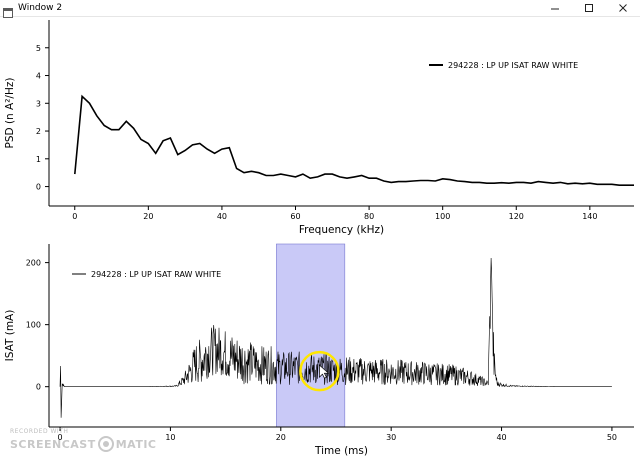  What do you see at coordinates (442, 216) in the screenshot?
I see `x-tick-label: 100` at bounding box center [442, 216].